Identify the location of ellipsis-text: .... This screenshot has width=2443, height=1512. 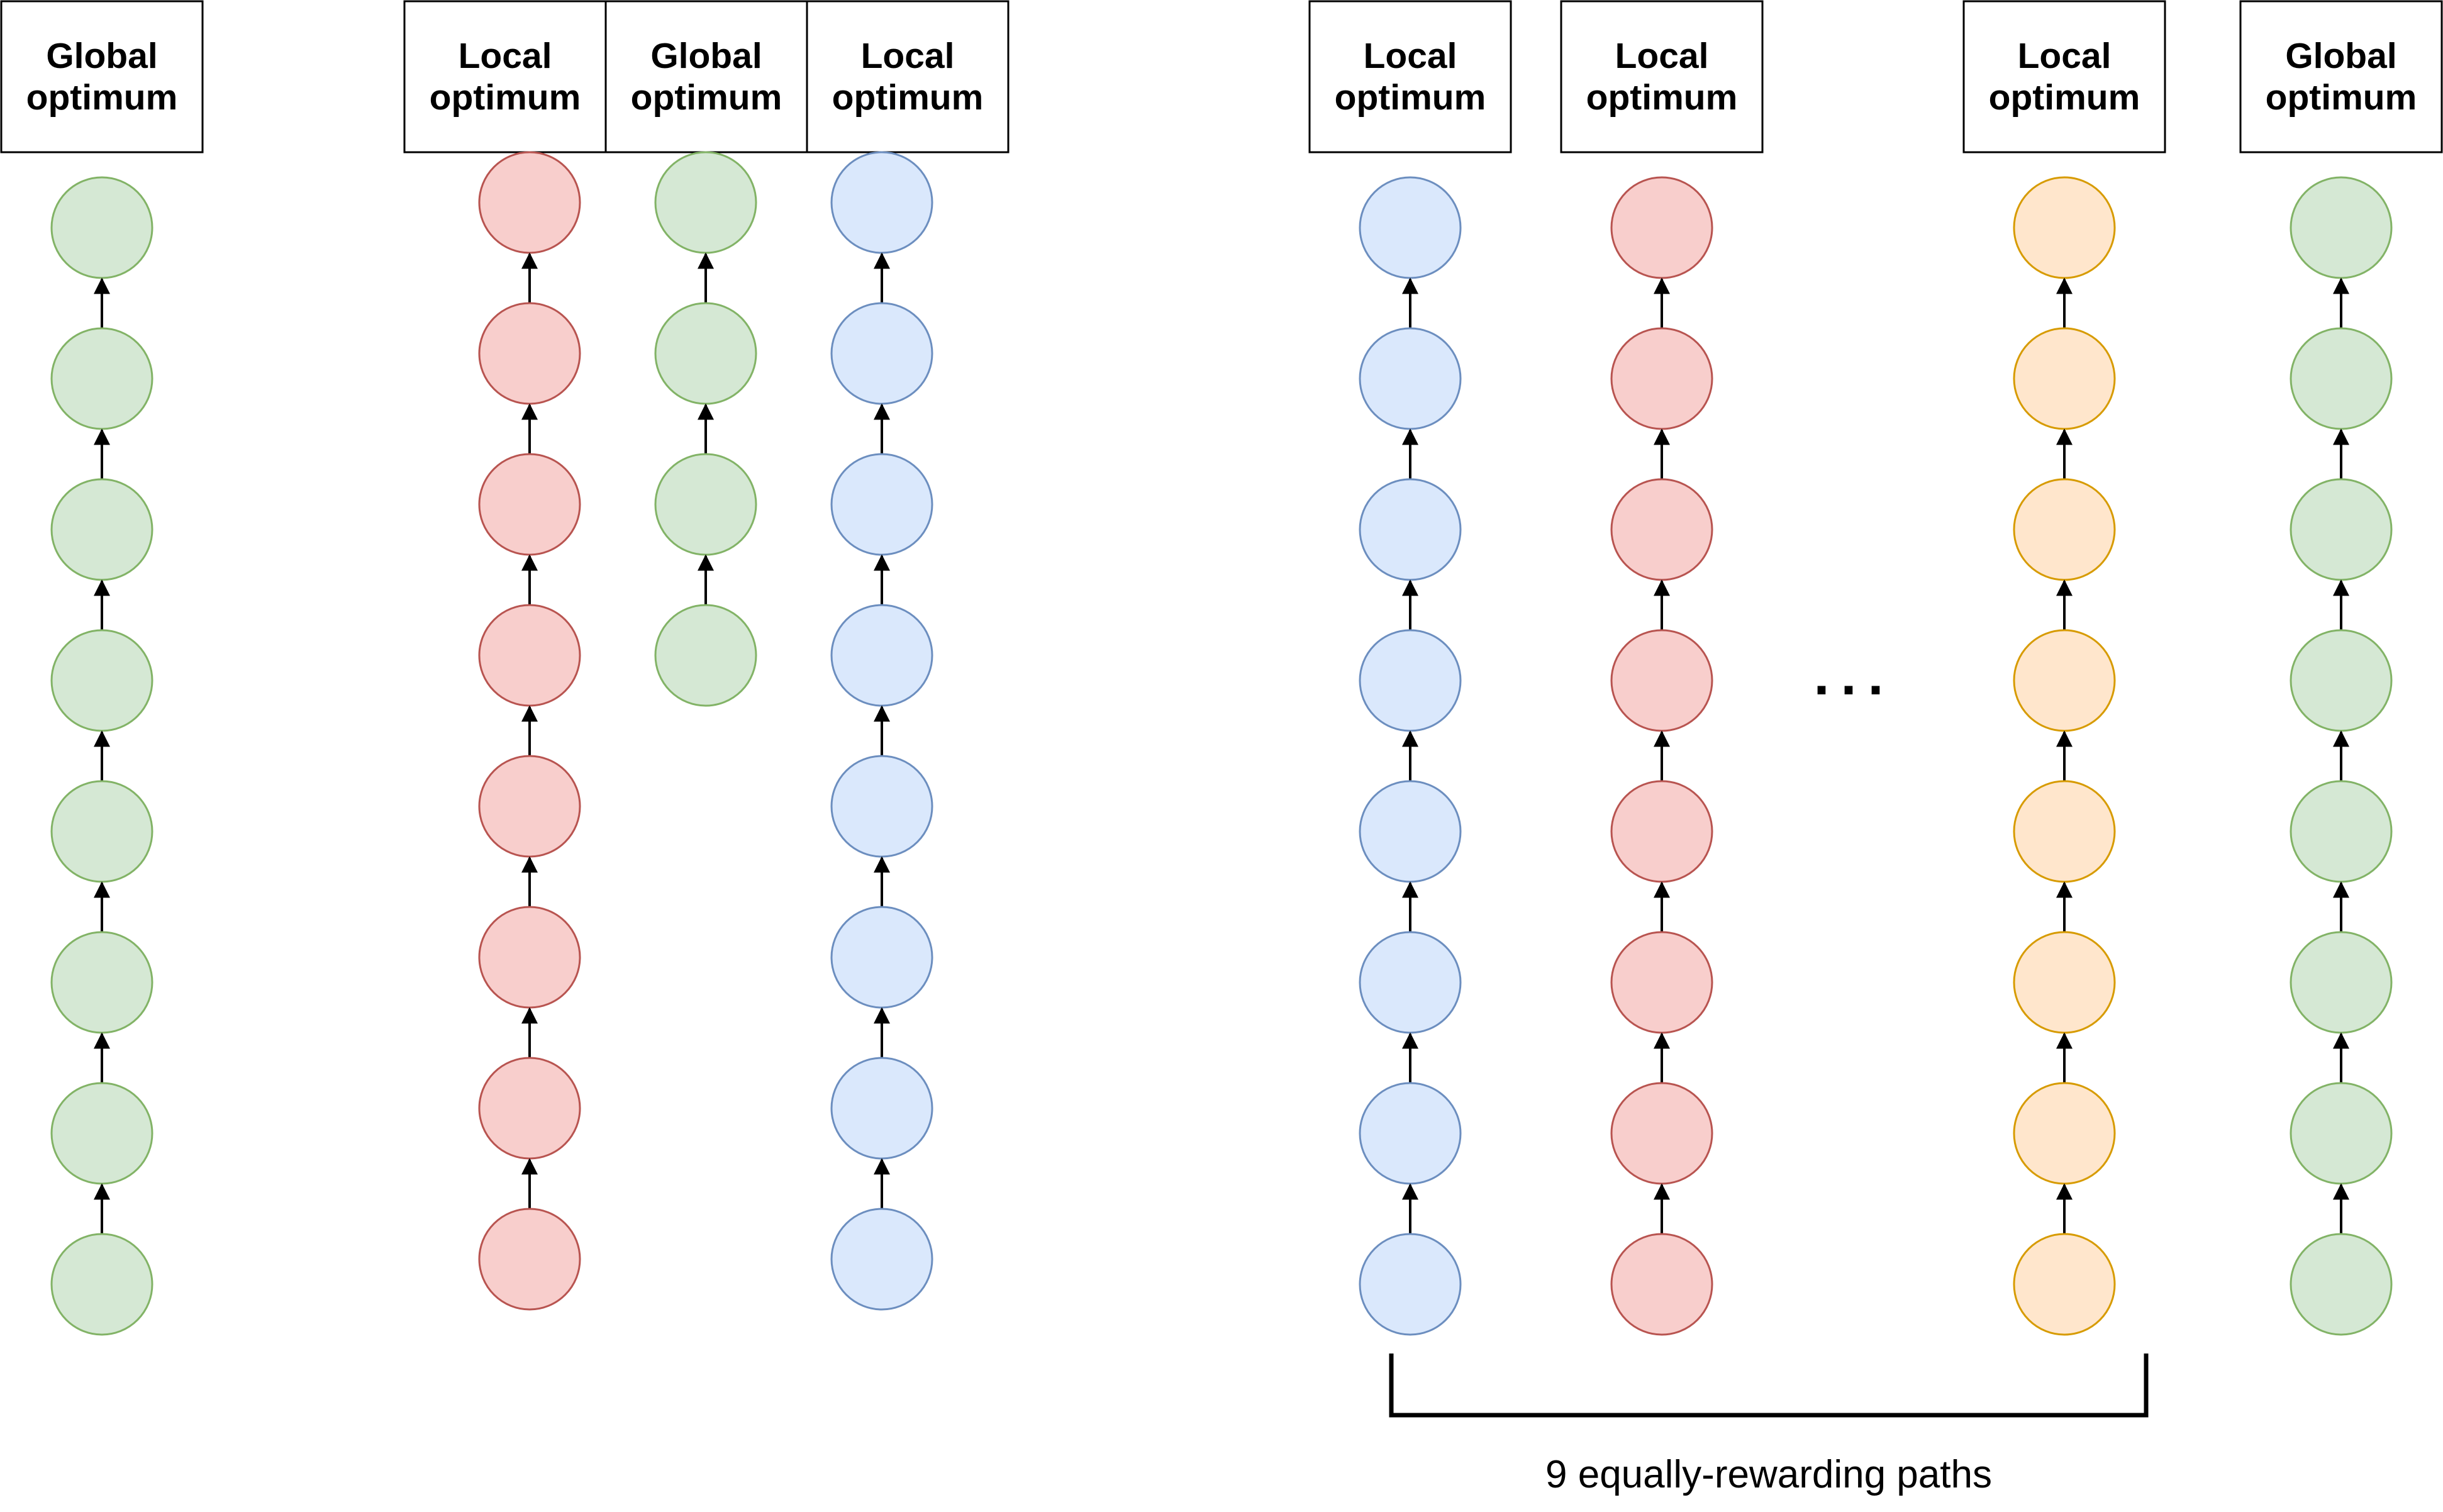
(1854, 675).